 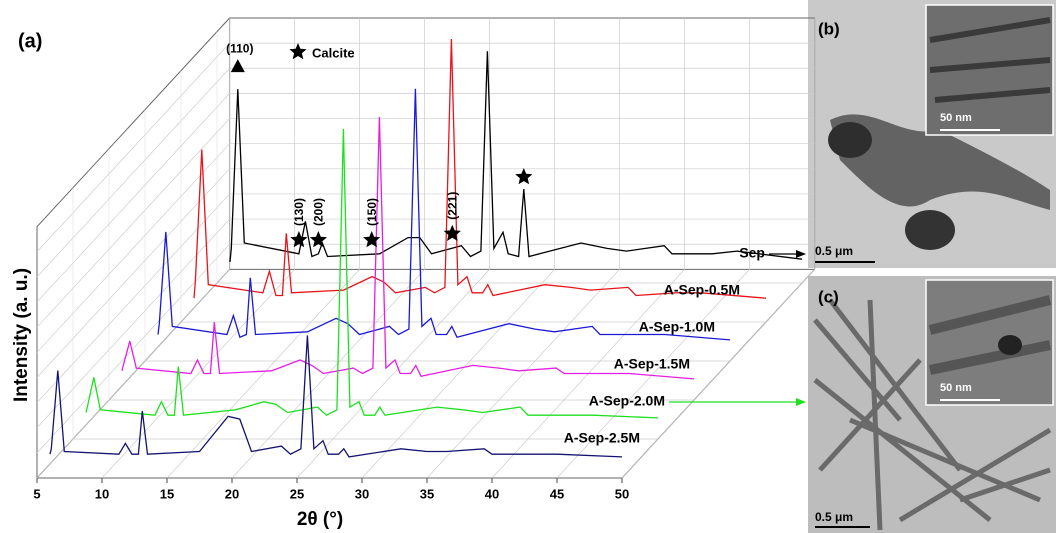 What do you see at coordinates (652, 364) in the screenshot?
I see `series-label: A-Sep-1.5M` at bounding box center [652, 364].